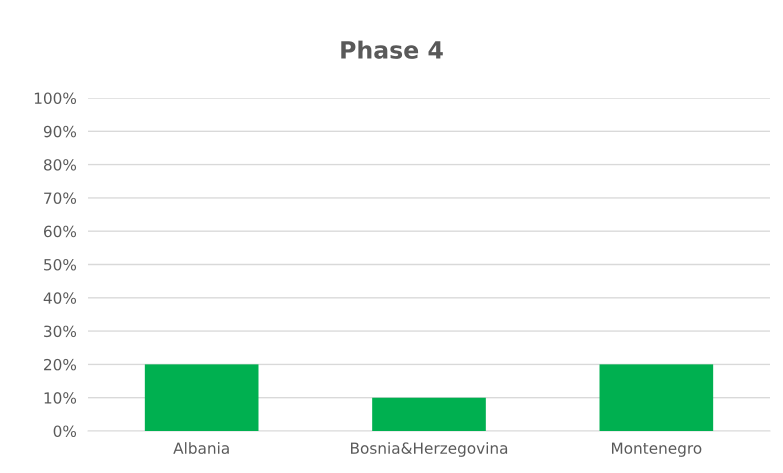 The width and height of the screenshot is (783, 473). What do you see at coordinates (65, 431) in the screenshot?
I see `y-tick-label: 0%` at bounding box center [65, 431].